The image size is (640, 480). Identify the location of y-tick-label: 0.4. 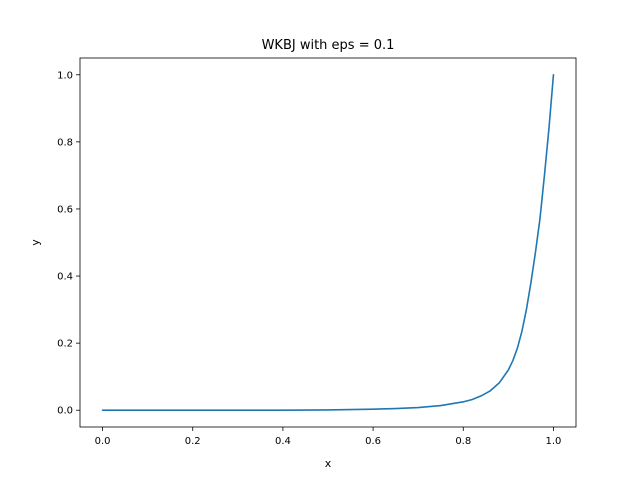
(65, 277).